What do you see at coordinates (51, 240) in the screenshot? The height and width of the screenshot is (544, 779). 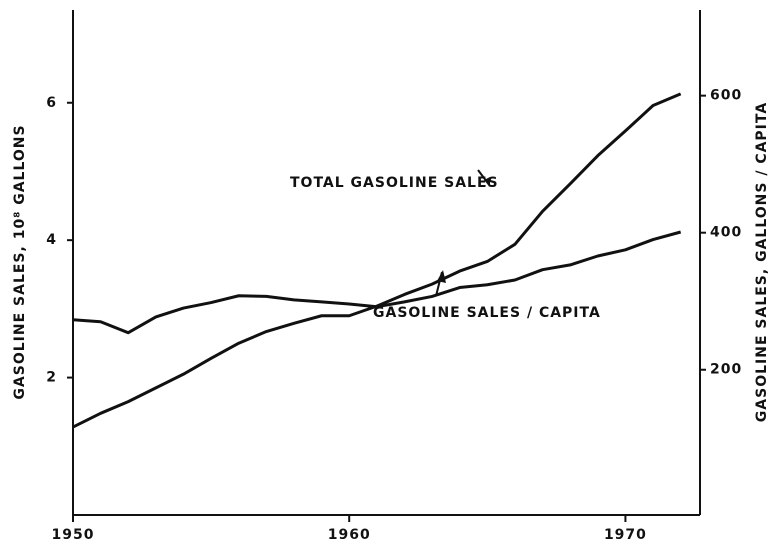 I see `y-tick-label: 4` at bounding box center [51, 240].